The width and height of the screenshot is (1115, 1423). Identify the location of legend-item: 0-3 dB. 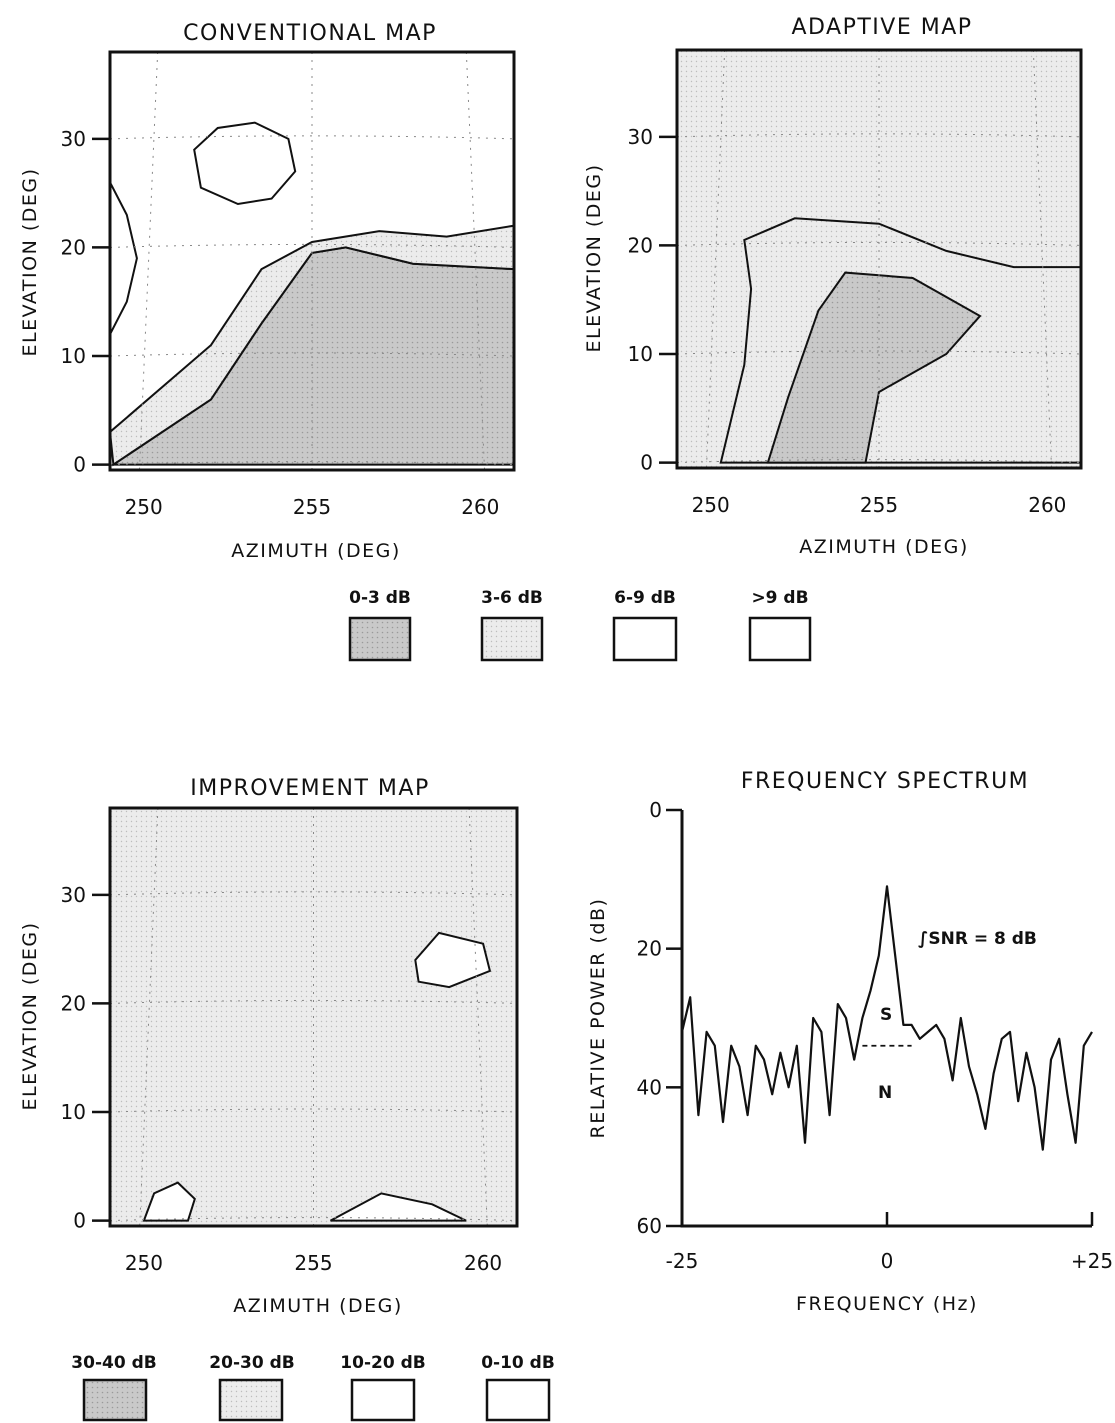
(380, 625).